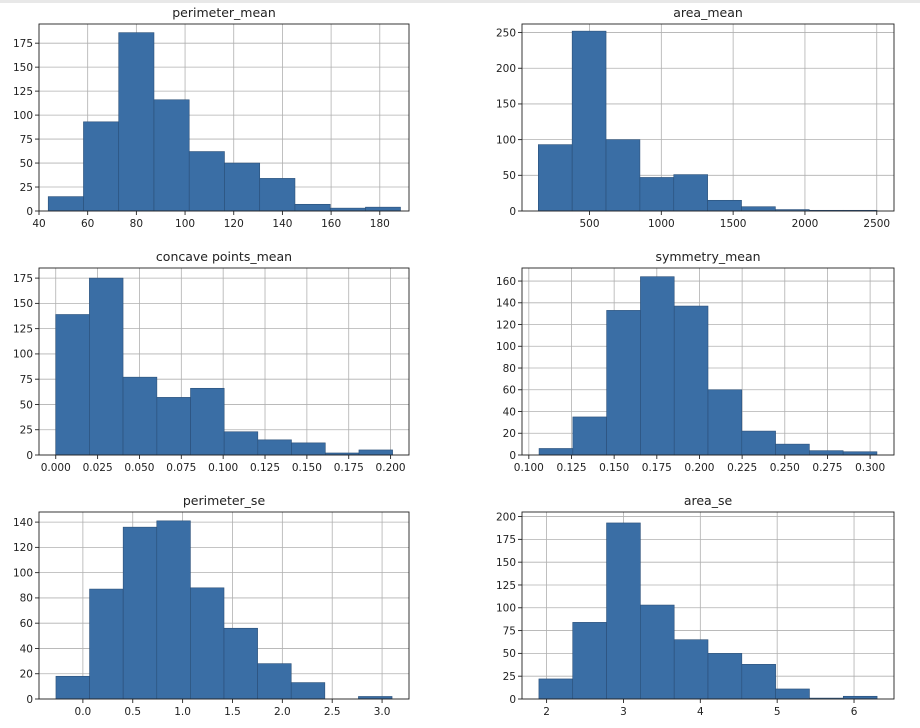  What do you see at coordinates (700, 712) in the screenshot?
I see `x-tick-label: 4` at bounding box center [700, 712].